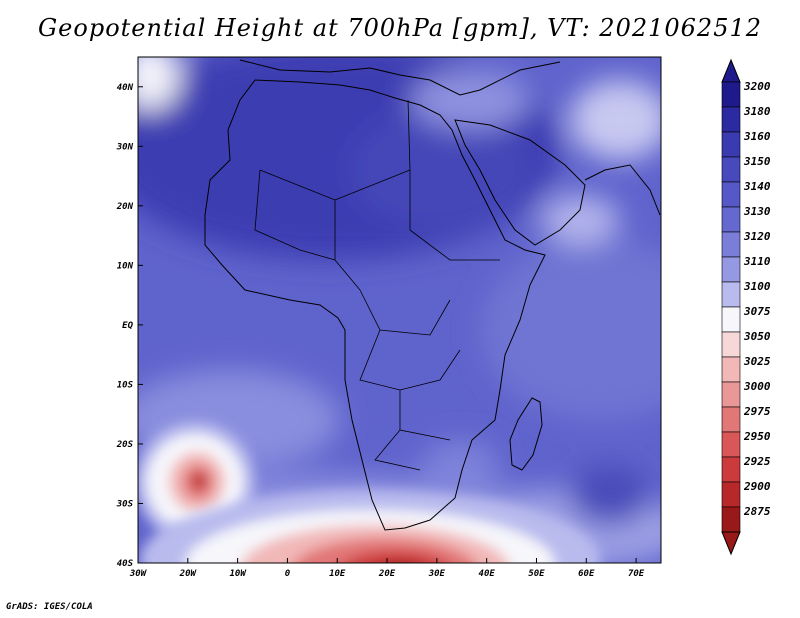 The height and width of the screenshot is (618, 800). Describe the element at coordinates (437, 574) in the screenshot. I see `lon-tick-label: 30E` at that location.